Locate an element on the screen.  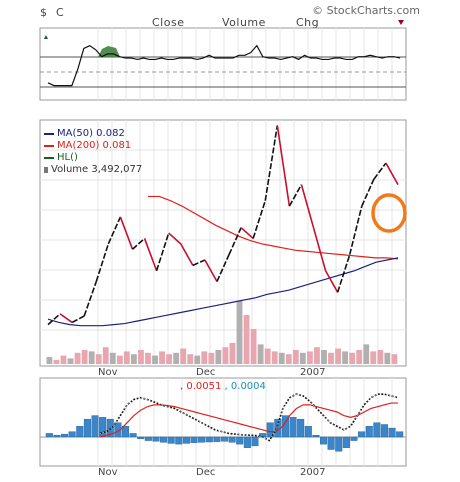
annotation-circle is located at coordinates (389, 213).